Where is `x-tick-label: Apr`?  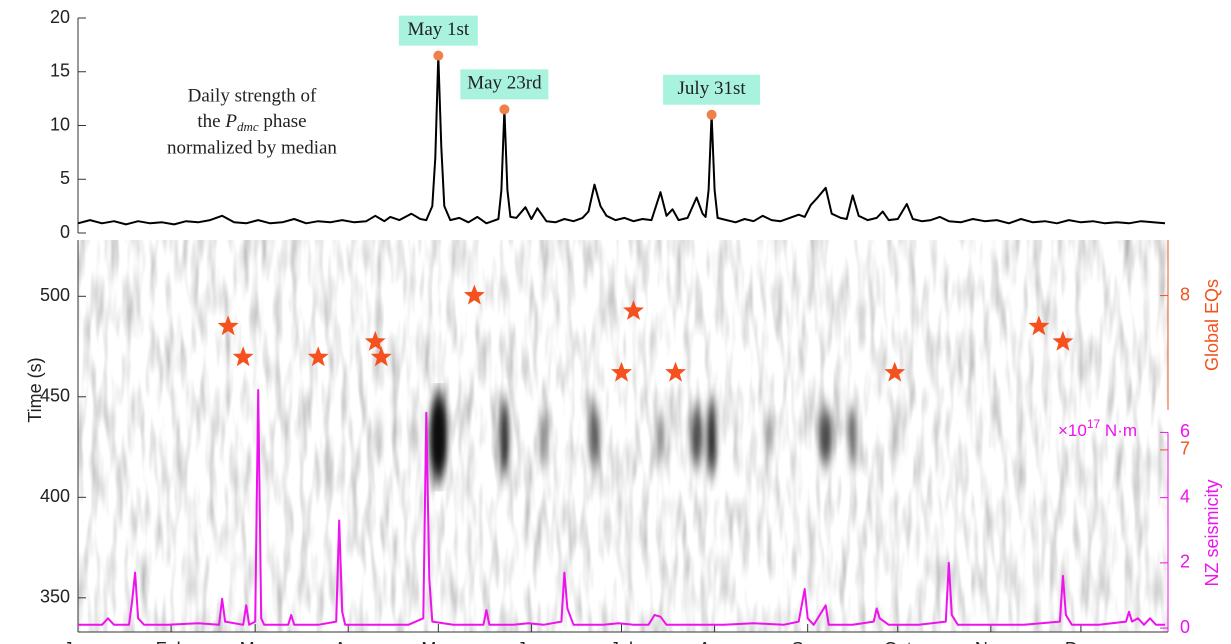 x-tick-label: Apr is located at coordinates (348, 641).